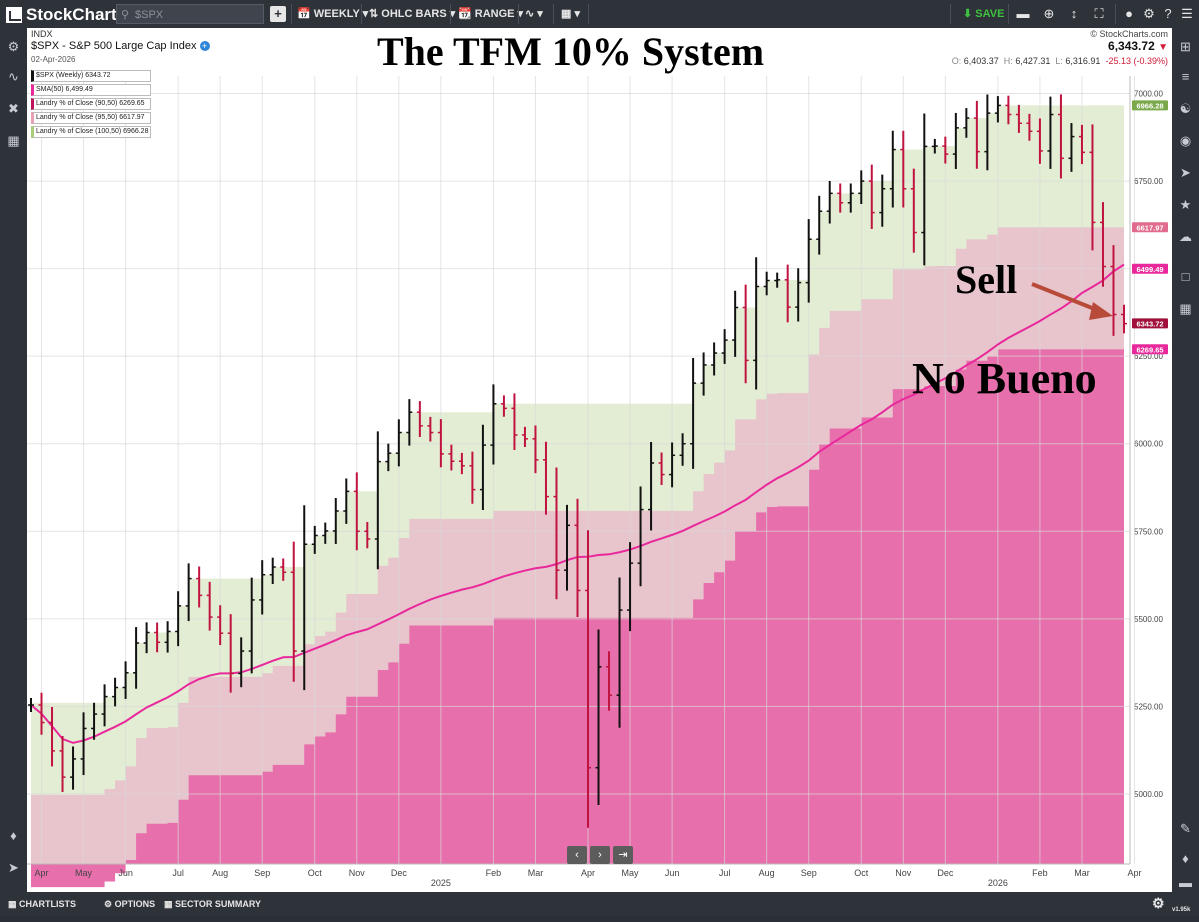 This screenshot has height=922, width=1199. What do you see at coordinates (1148, 619) in the screenshot?
I see `y-tick-label: 5500.00` at bounding box center [1148, 619].